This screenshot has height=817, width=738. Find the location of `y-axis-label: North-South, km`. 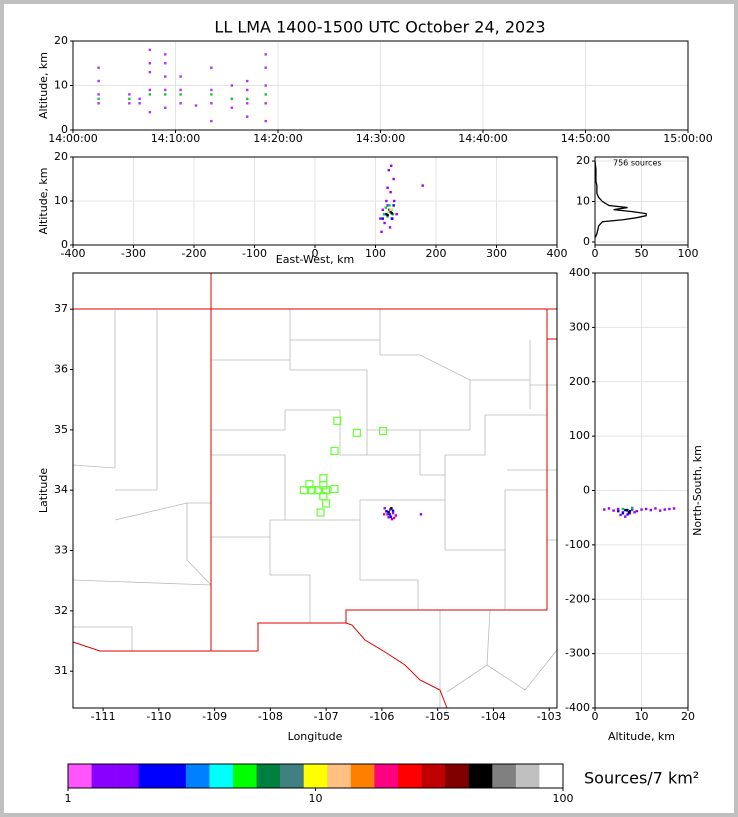

y-axis-label: North-South, km is located at coordinates (697, 490).